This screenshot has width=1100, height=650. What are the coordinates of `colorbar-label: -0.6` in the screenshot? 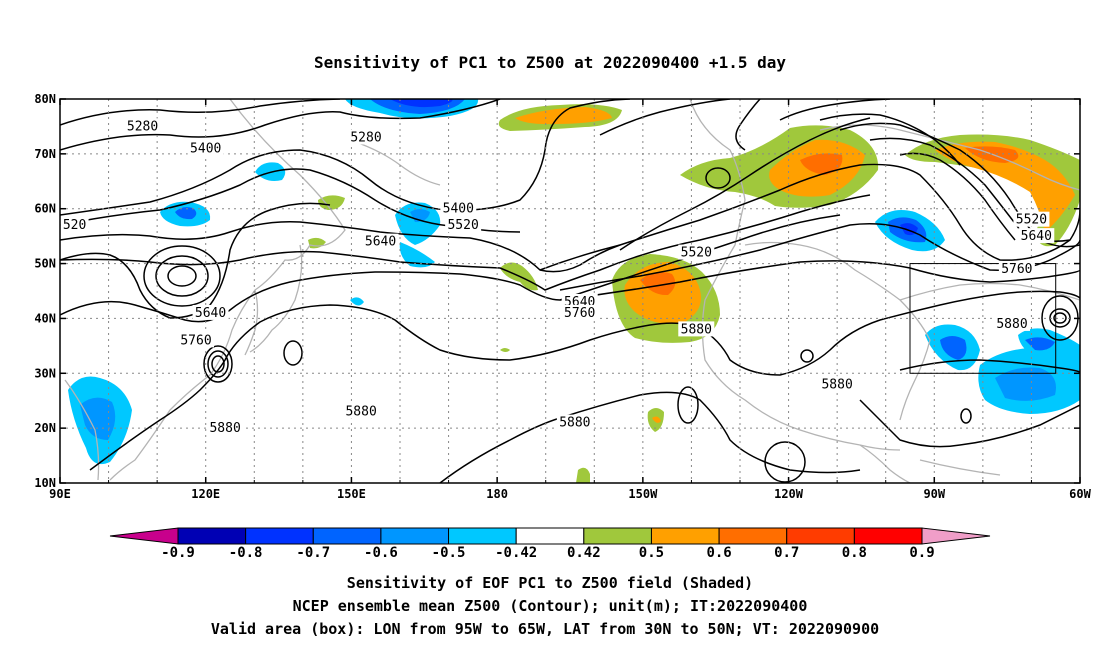 It's located at (381, 553).